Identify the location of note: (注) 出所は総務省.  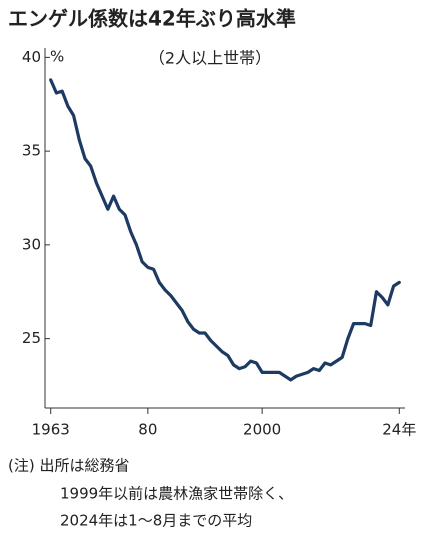
(68, 466).